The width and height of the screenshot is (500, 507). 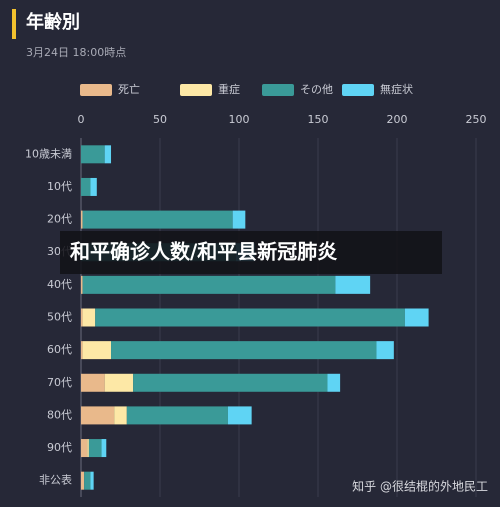 I want to click on title-accent, so click(x=14, y=24).